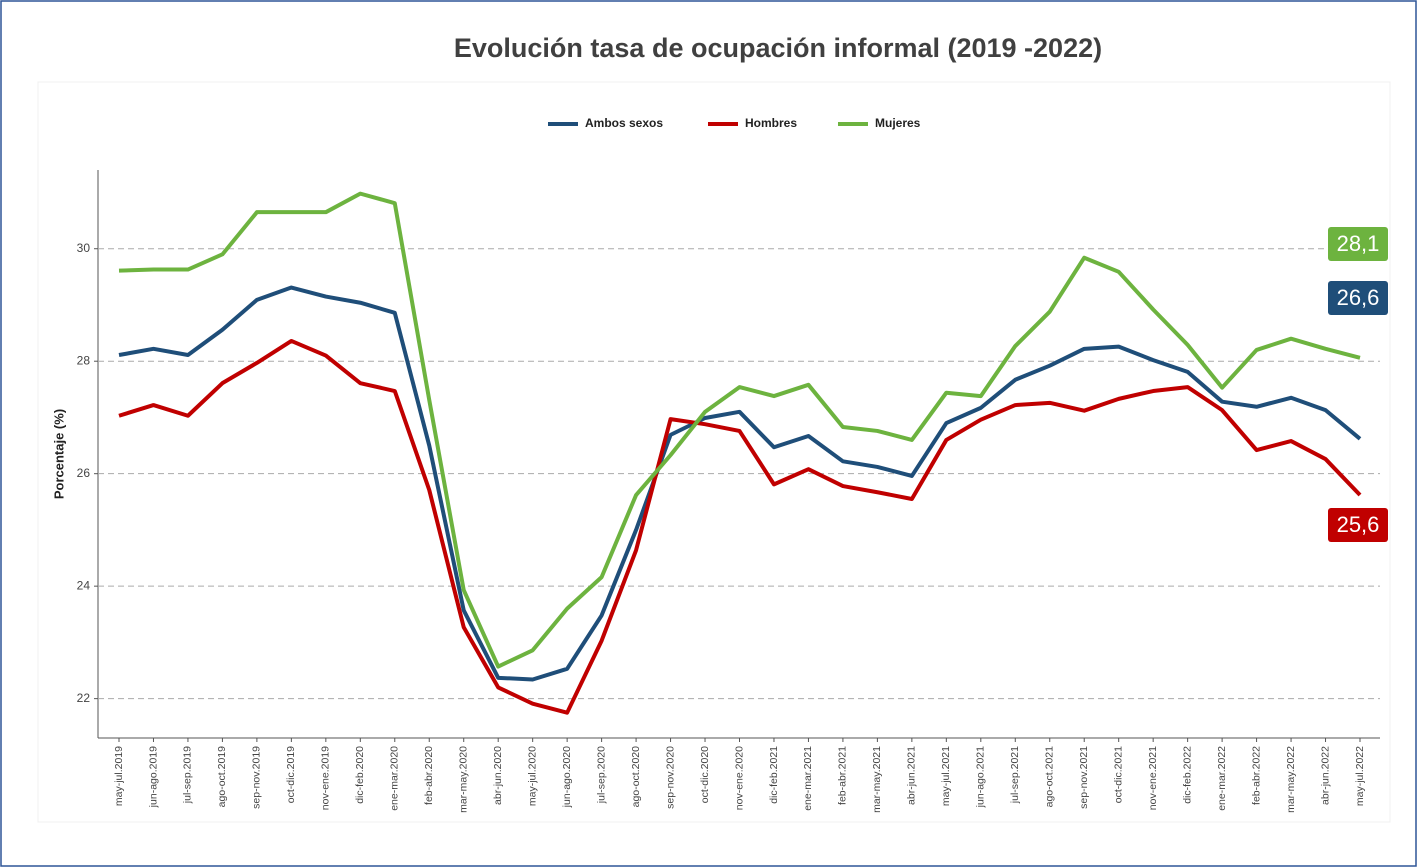 The width and height of the screenshot is (1417, 867). What do you see at coordinates (739, 778) in the screenshot?
I see `x-tick-label: nov-ene.2020` at bounding box center [739, 778].